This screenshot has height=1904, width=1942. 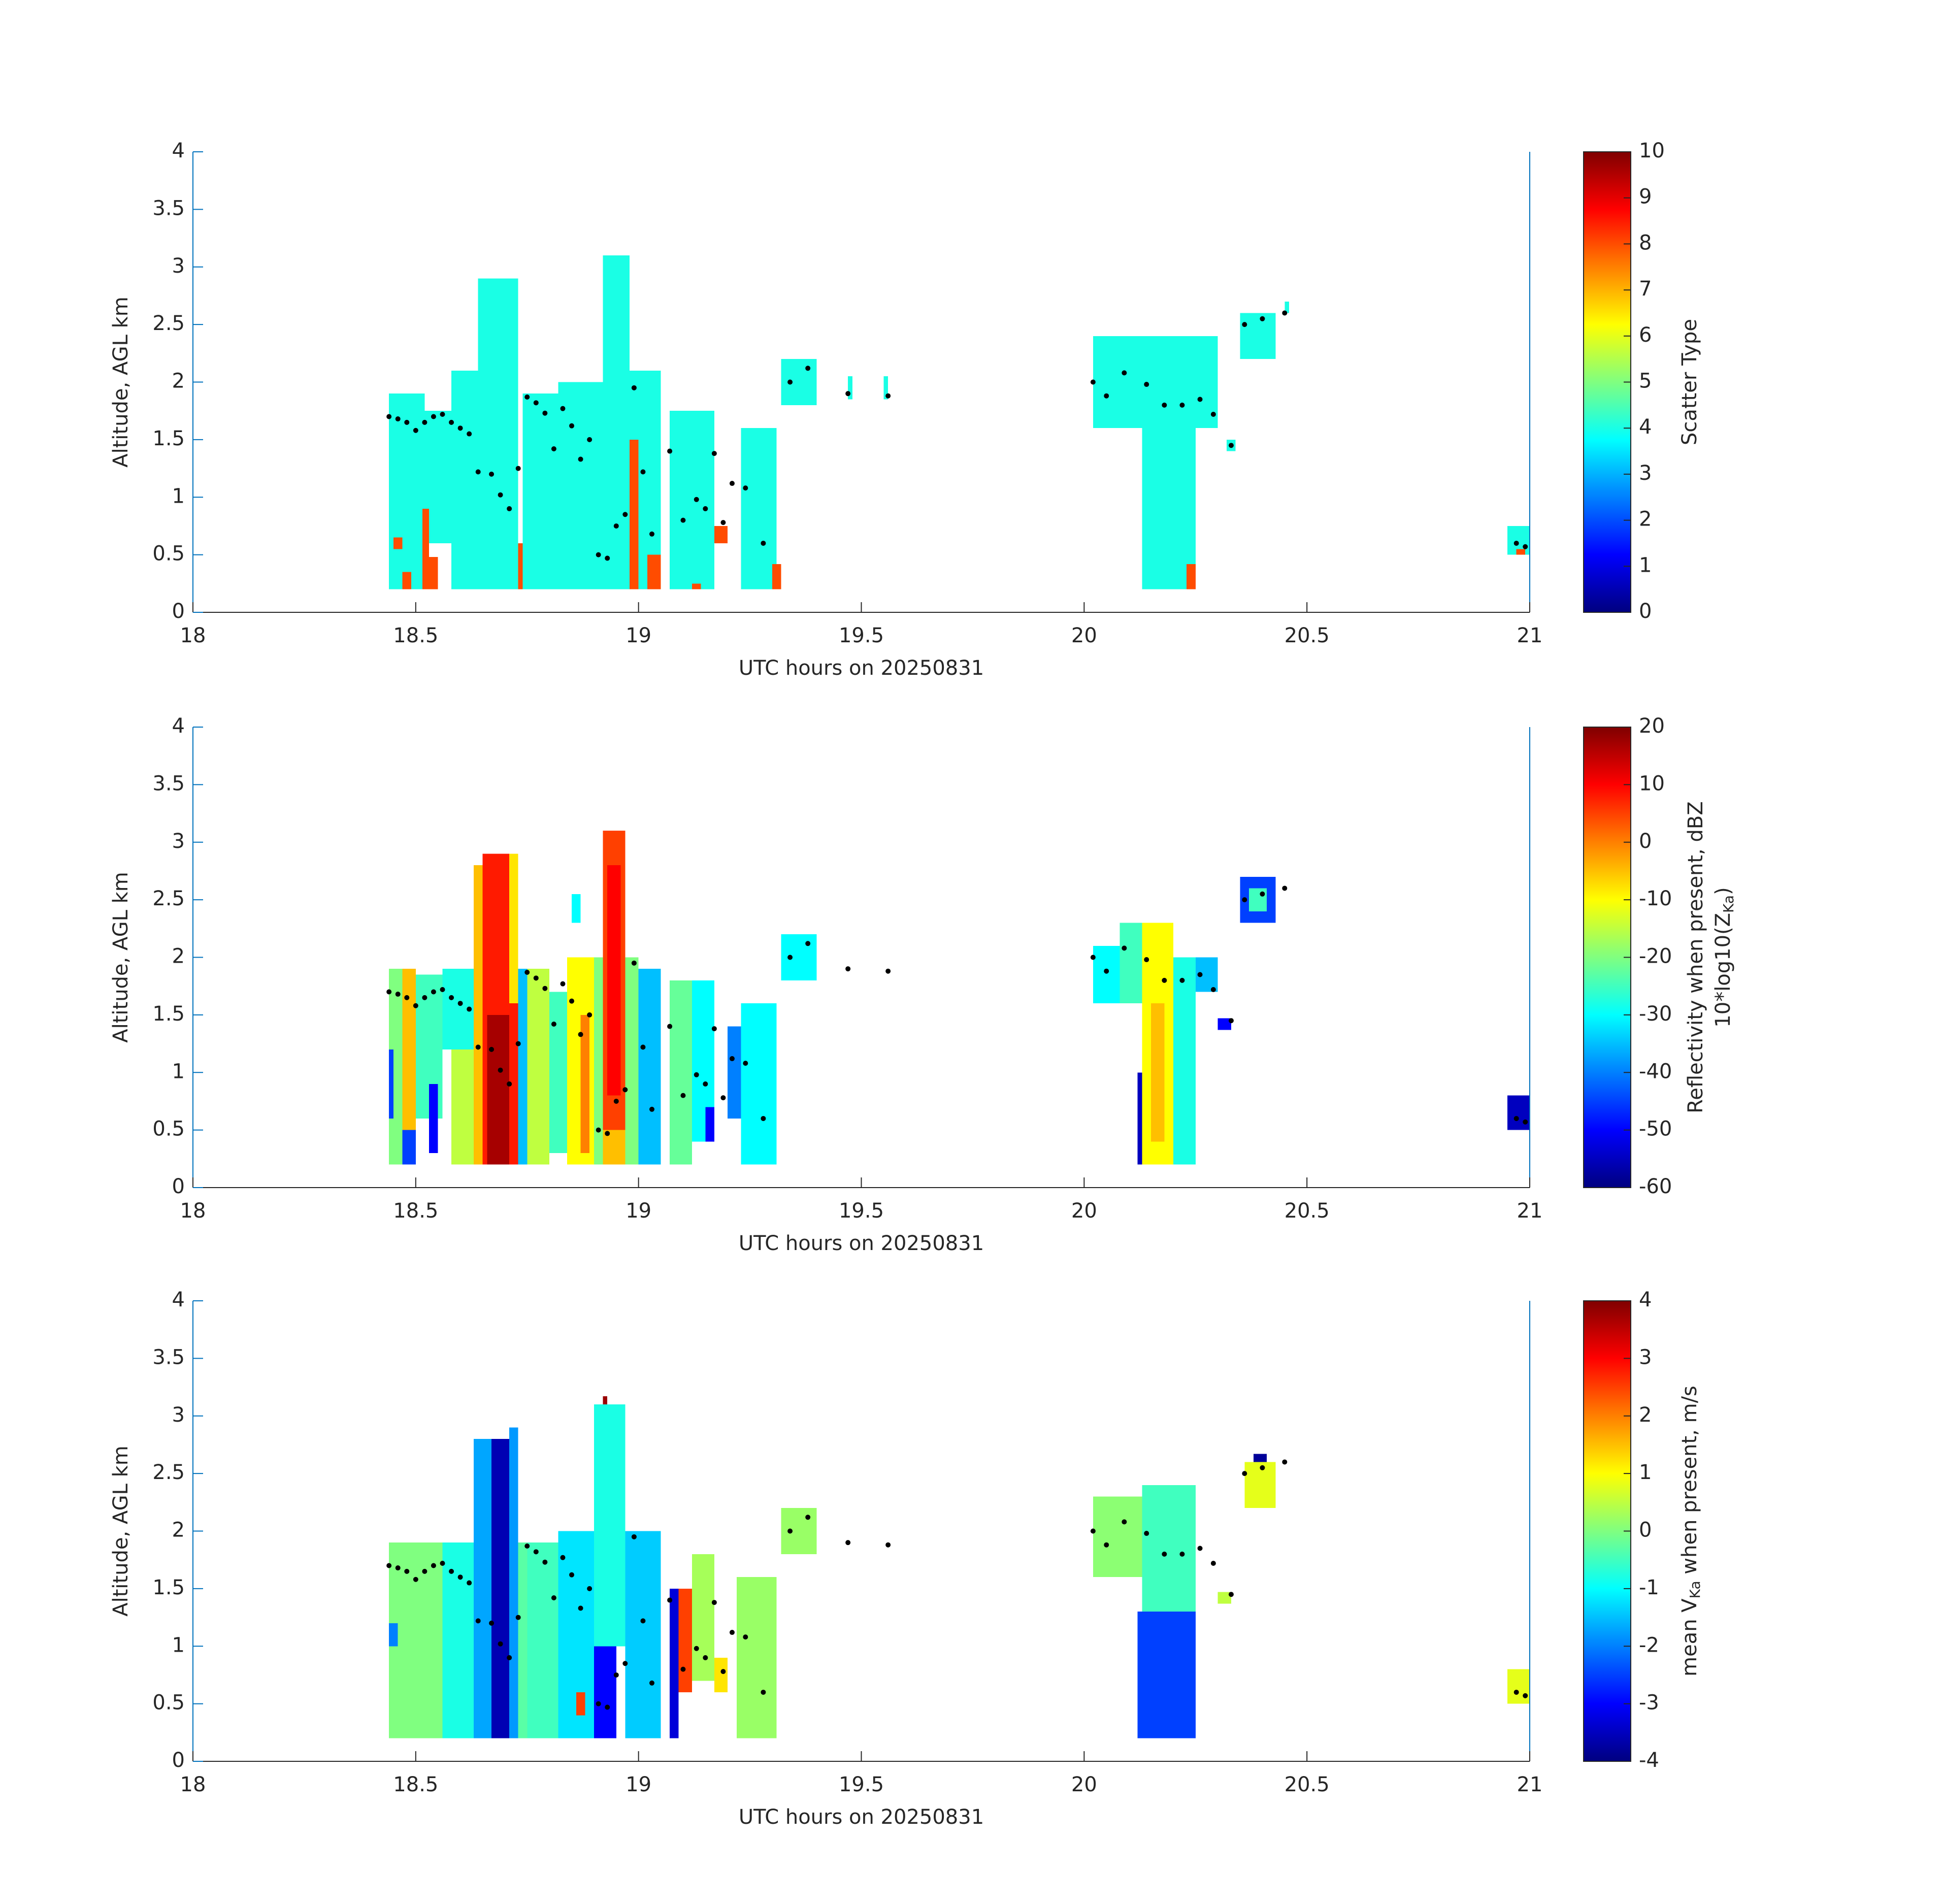 I want to click on y-tick-label: 2, so click(x=178, y=382).